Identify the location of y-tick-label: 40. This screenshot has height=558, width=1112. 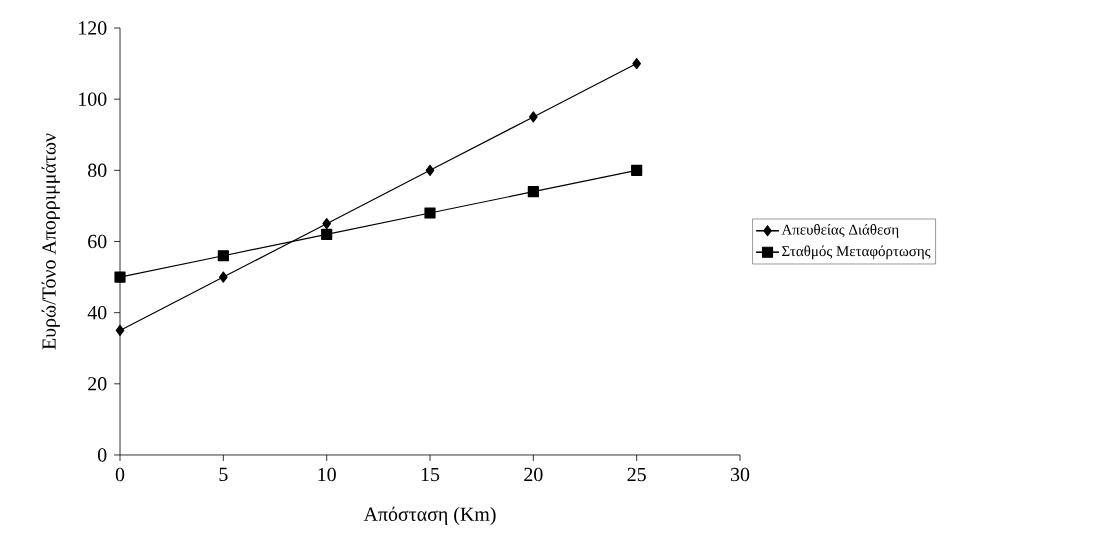
(97, 312).